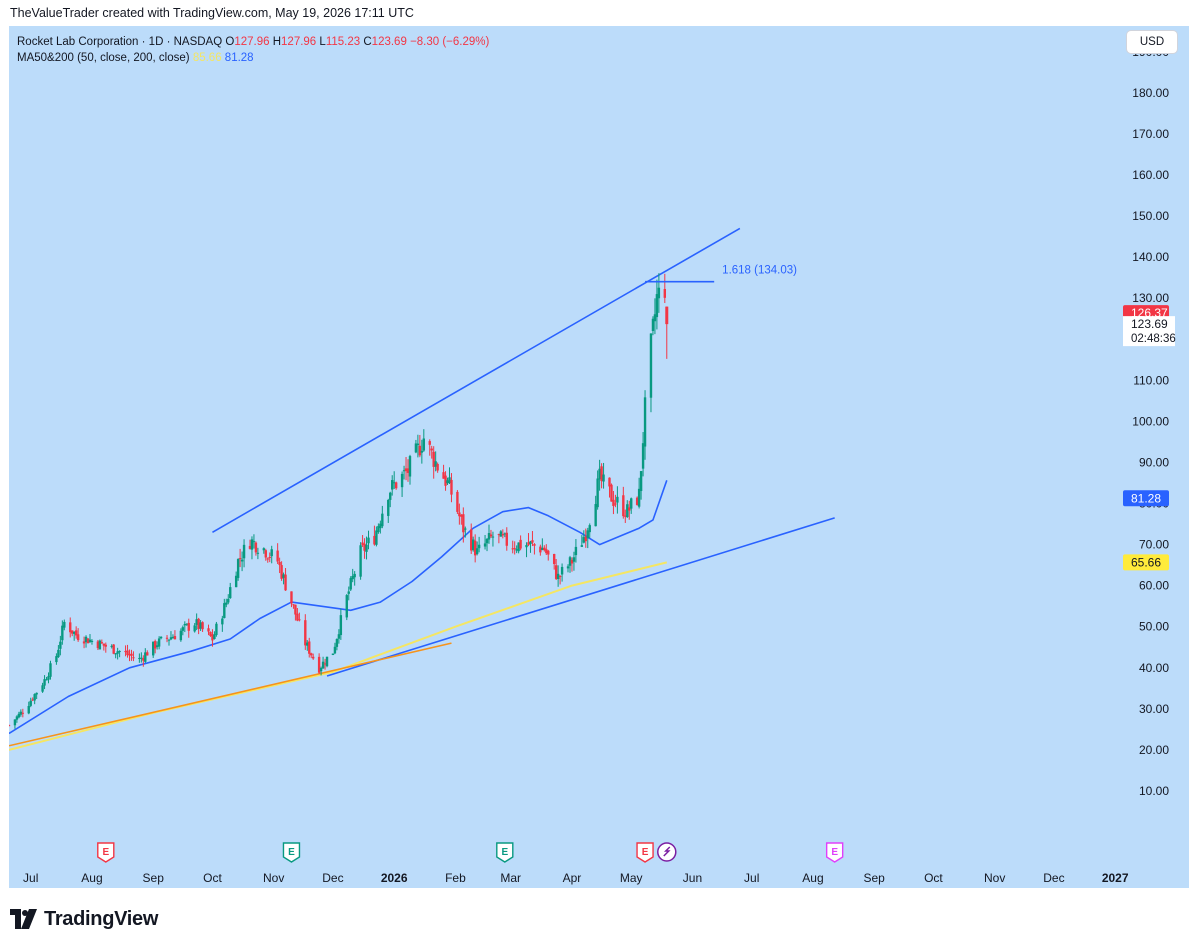 Image resolution: width=1200 pixels, height=947 pixels. What do you see at coordinates (1152, 42) in the screenshot?
I see `currency-selector: USD` at bounding box center [1152, 42].